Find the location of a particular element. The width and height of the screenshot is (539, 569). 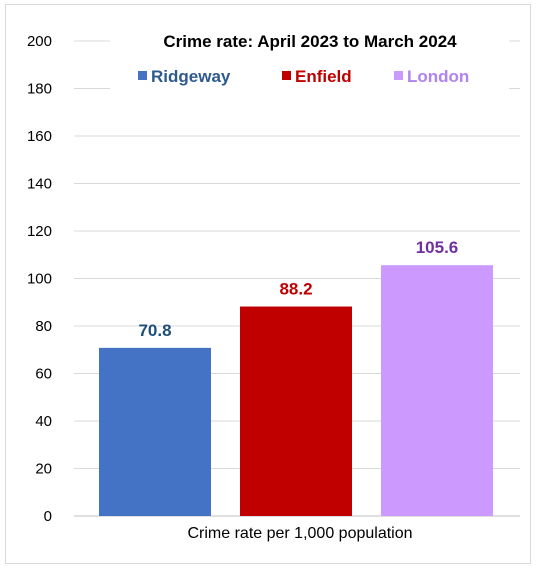

y-tick-label: 80 is located at coordinates (43, 326).